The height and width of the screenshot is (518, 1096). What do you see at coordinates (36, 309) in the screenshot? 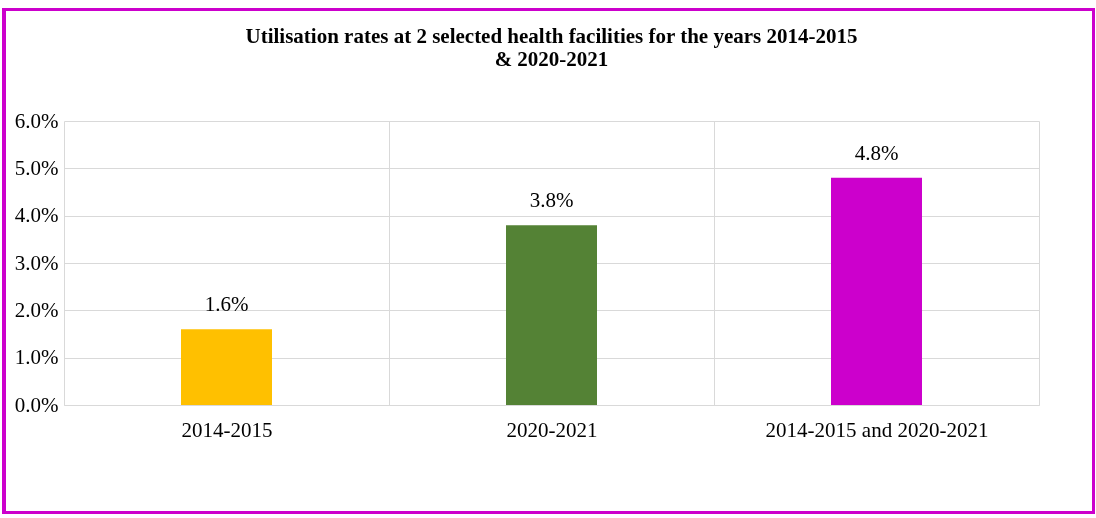
I see `y-tick-label: 2.0%` at bounding box center [36, 309].